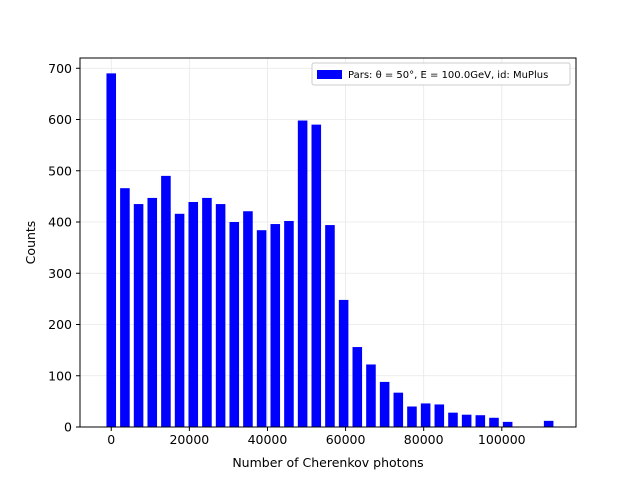 This screenshot has height=480, width=640. I want to click on x-axis-label: Number of Cherenkov photons, so click(327, 462).